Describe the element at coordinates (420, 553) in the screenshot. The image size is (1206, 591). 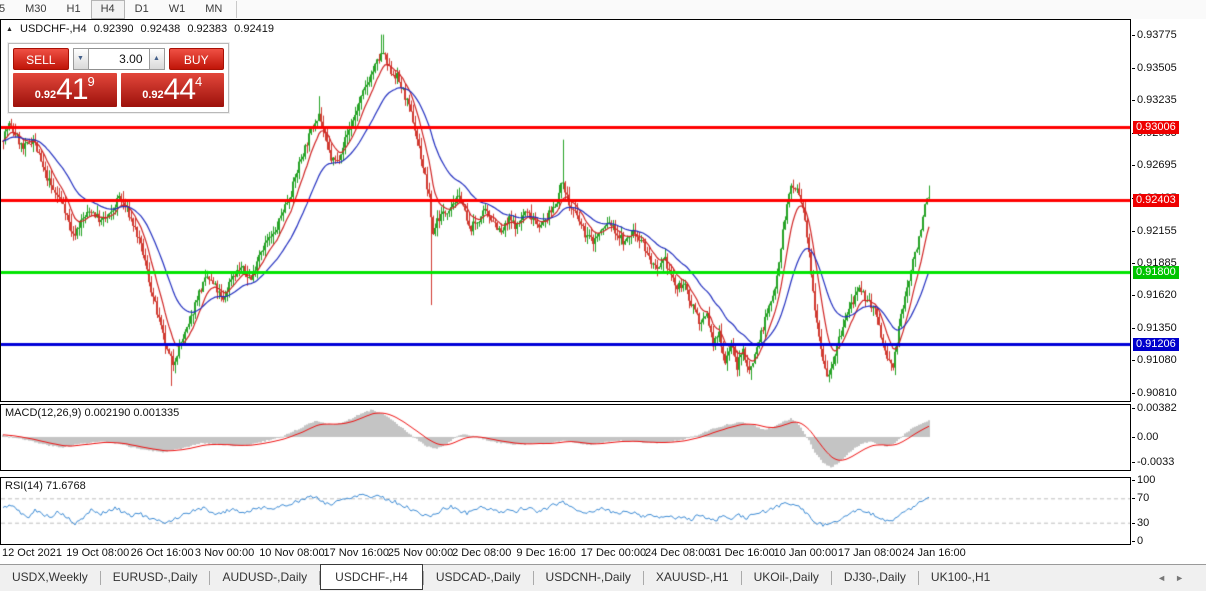
I see `date-label: 25 Nov 00:00` at that location.